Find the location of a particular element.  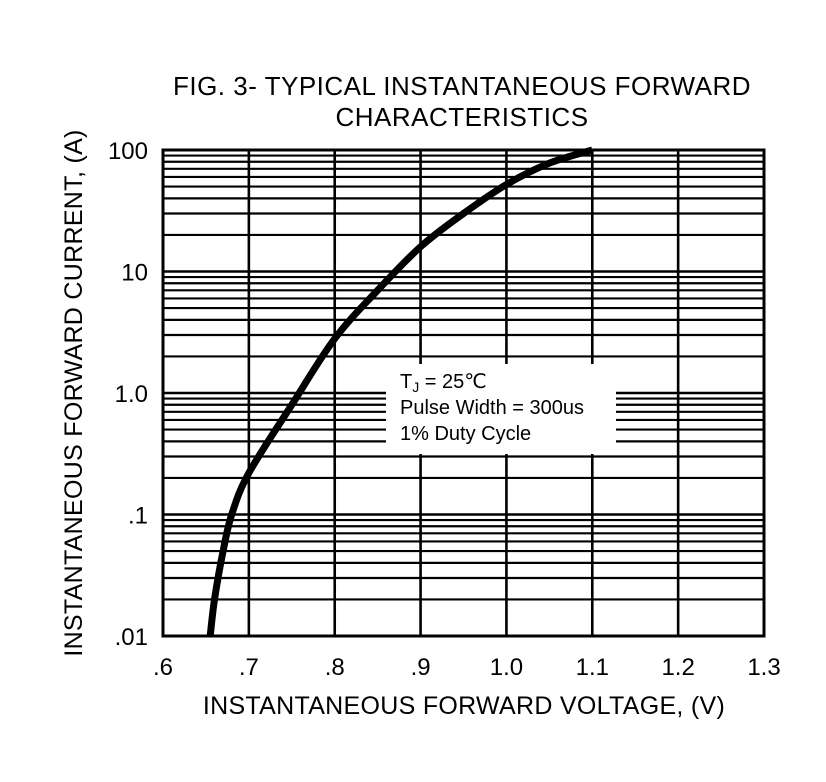

note-background is located at coordinates (501, 409).